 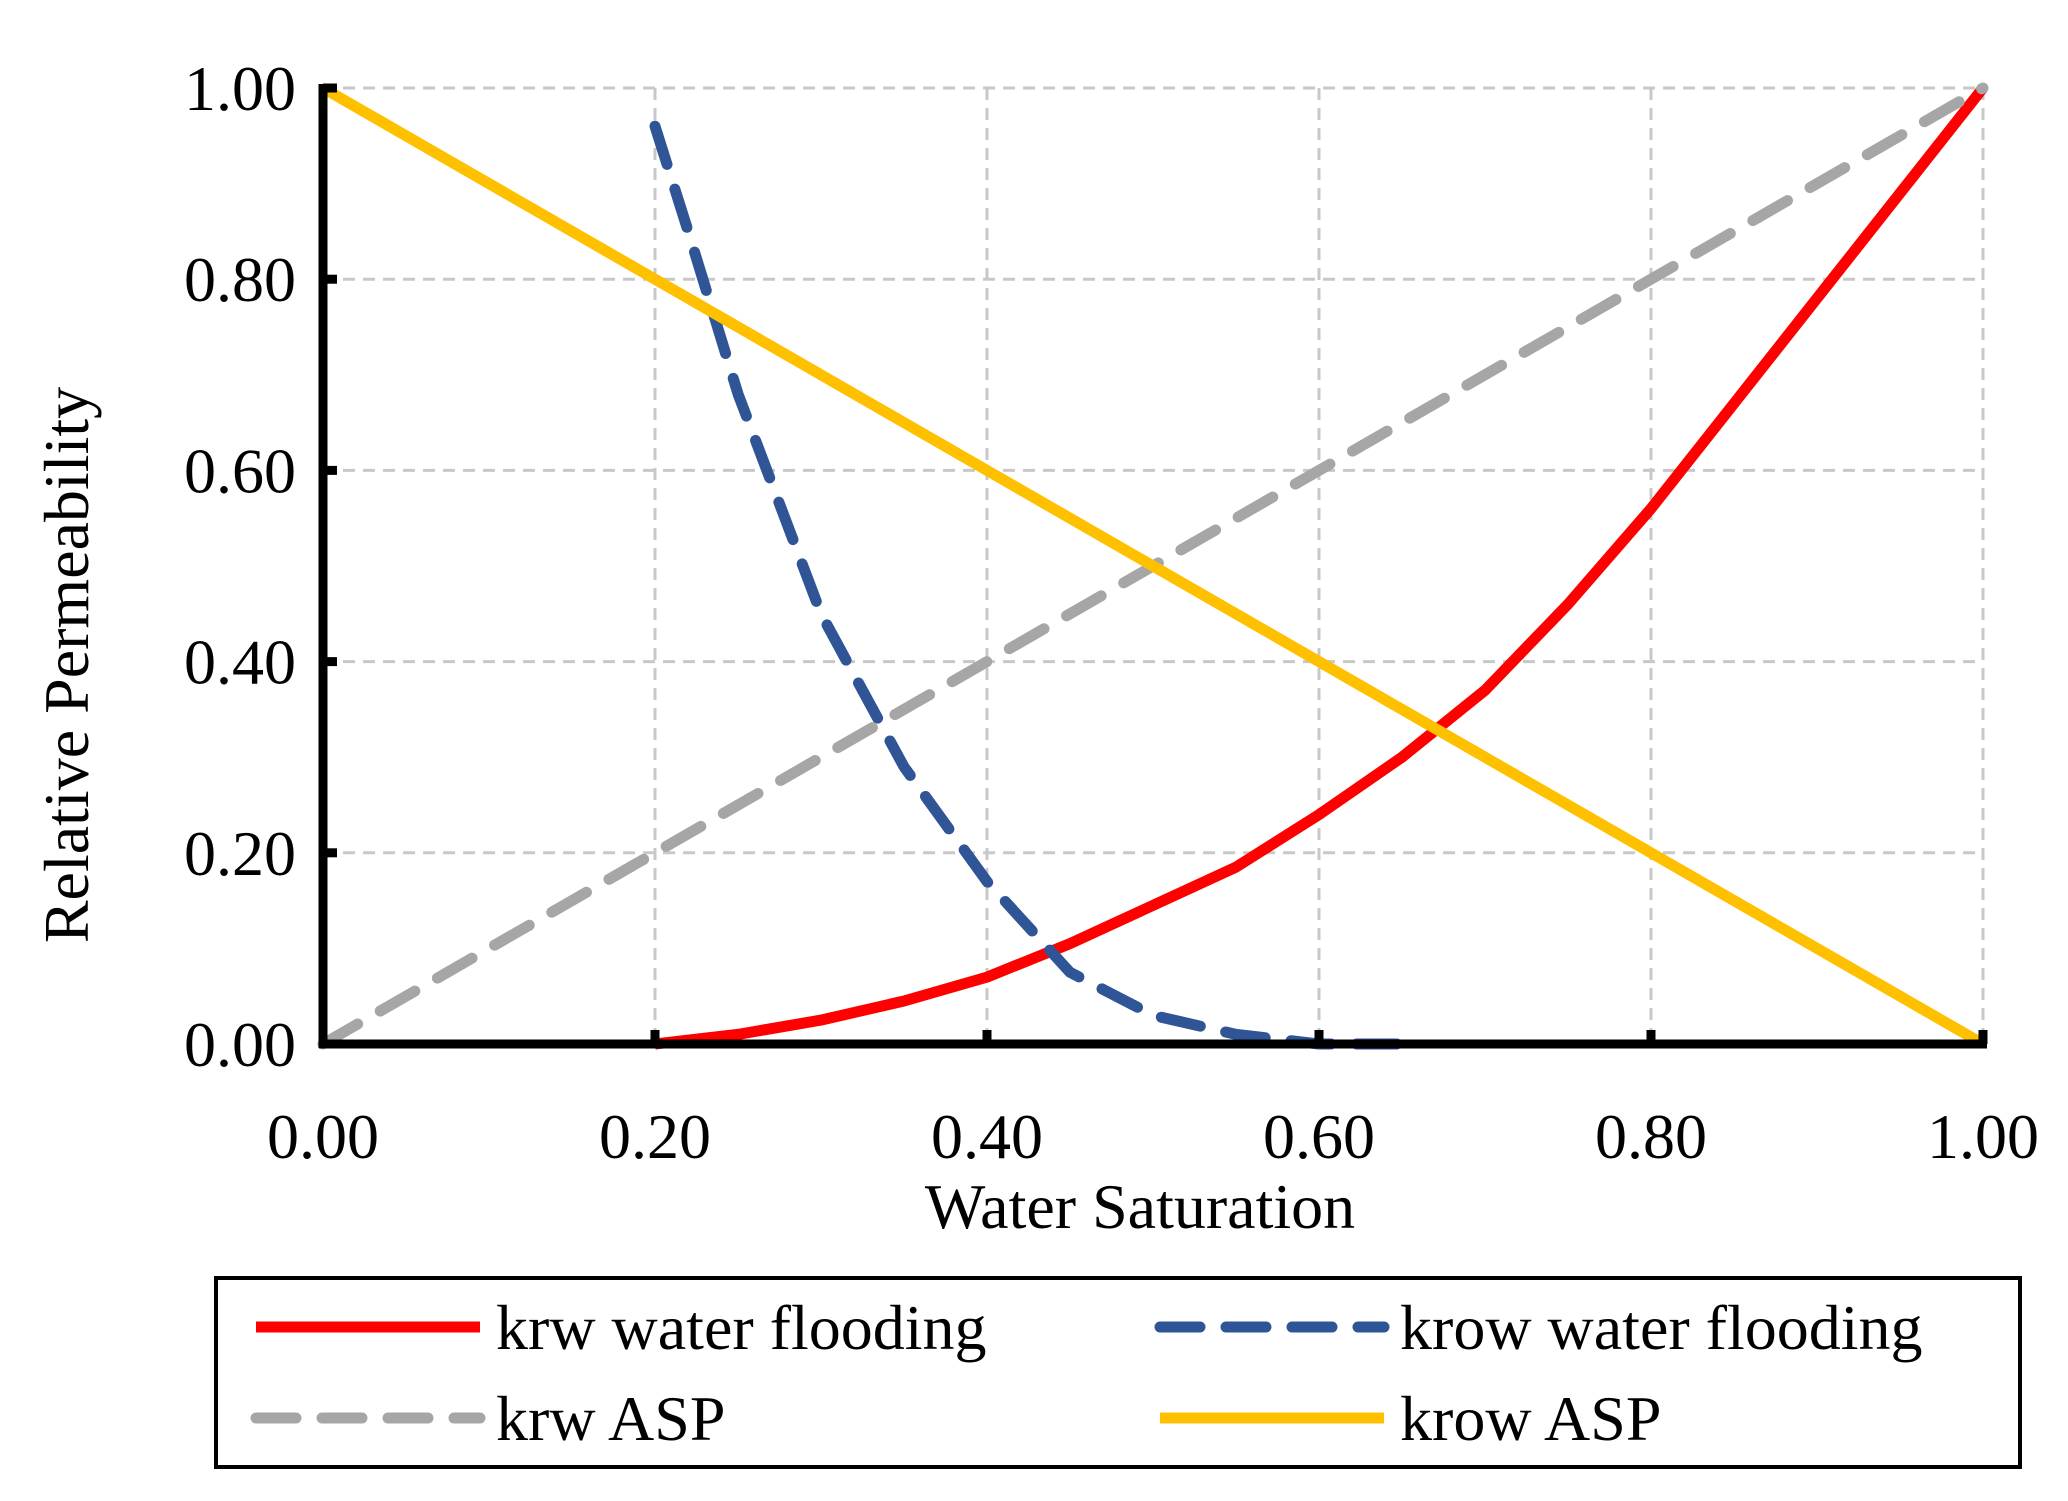 What do you see at coordinates (655, 1136) in the screenshot?
I see `x-tick-label: 0.20` at bounding box center [655, 1136].